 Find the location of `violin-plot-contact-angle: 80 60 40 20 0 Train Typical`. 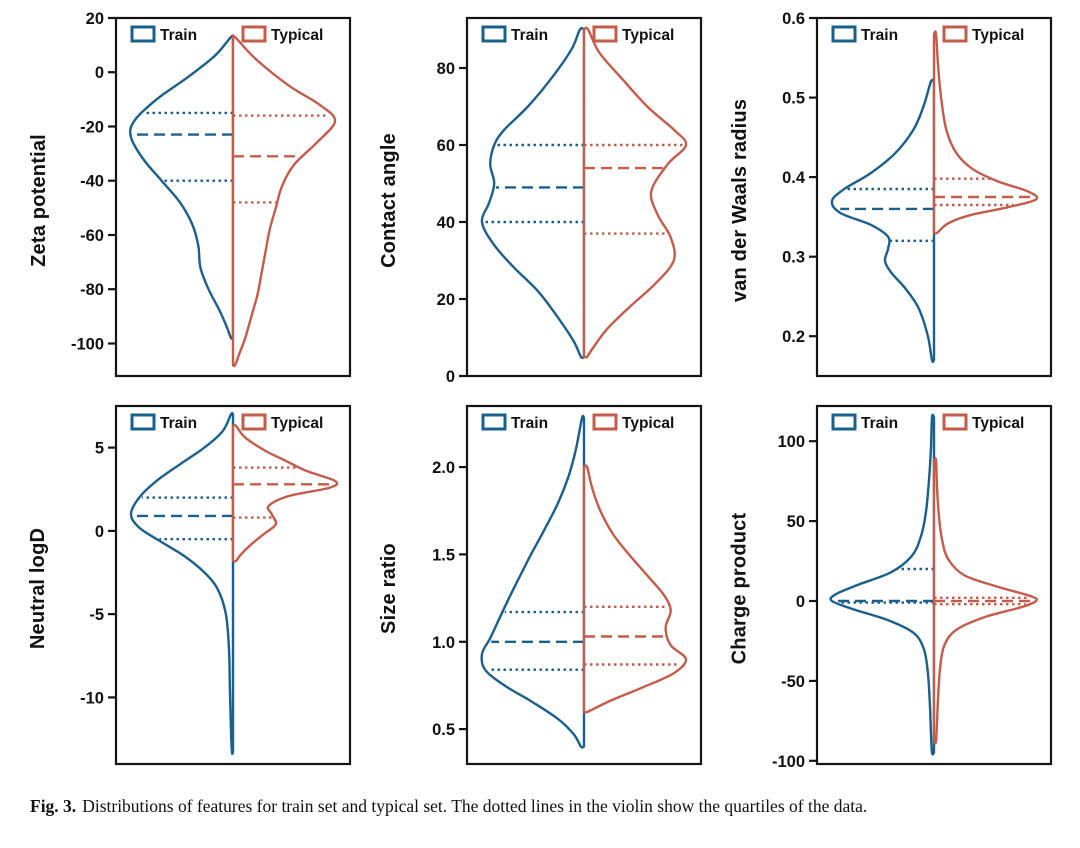

violin-plot-contact-angle: 80 60 40 20 0 Train Typical is located at coordinates (569, 201).